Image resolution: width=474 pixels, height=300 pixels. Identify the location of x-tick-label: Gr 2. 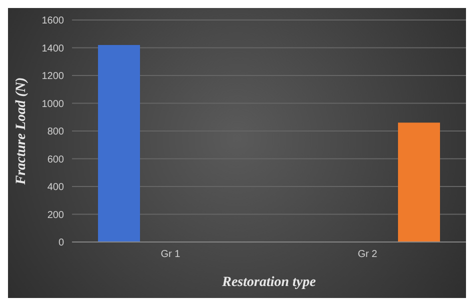
(368, 254).